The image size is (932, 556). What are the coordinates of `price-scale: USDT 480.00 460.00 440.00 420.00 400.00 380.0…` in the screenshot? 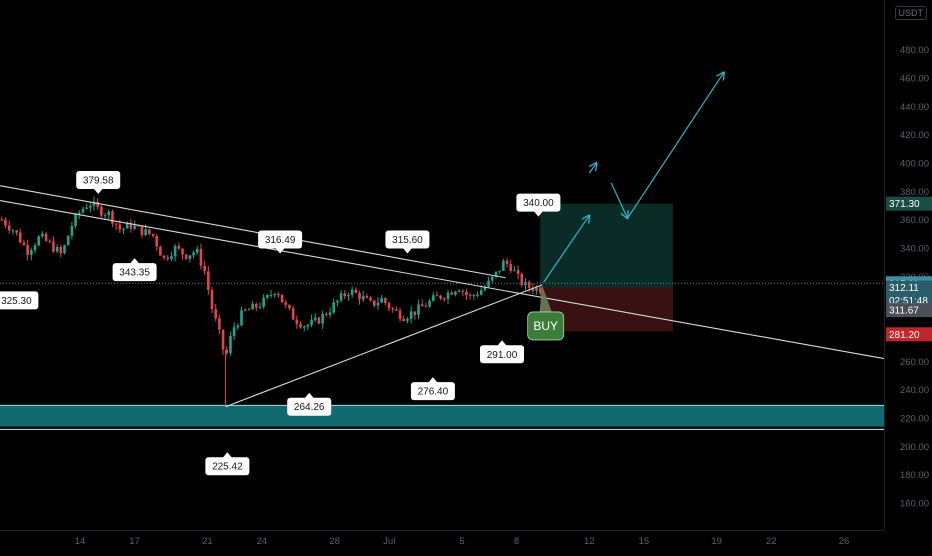 It's located at (908, 265).